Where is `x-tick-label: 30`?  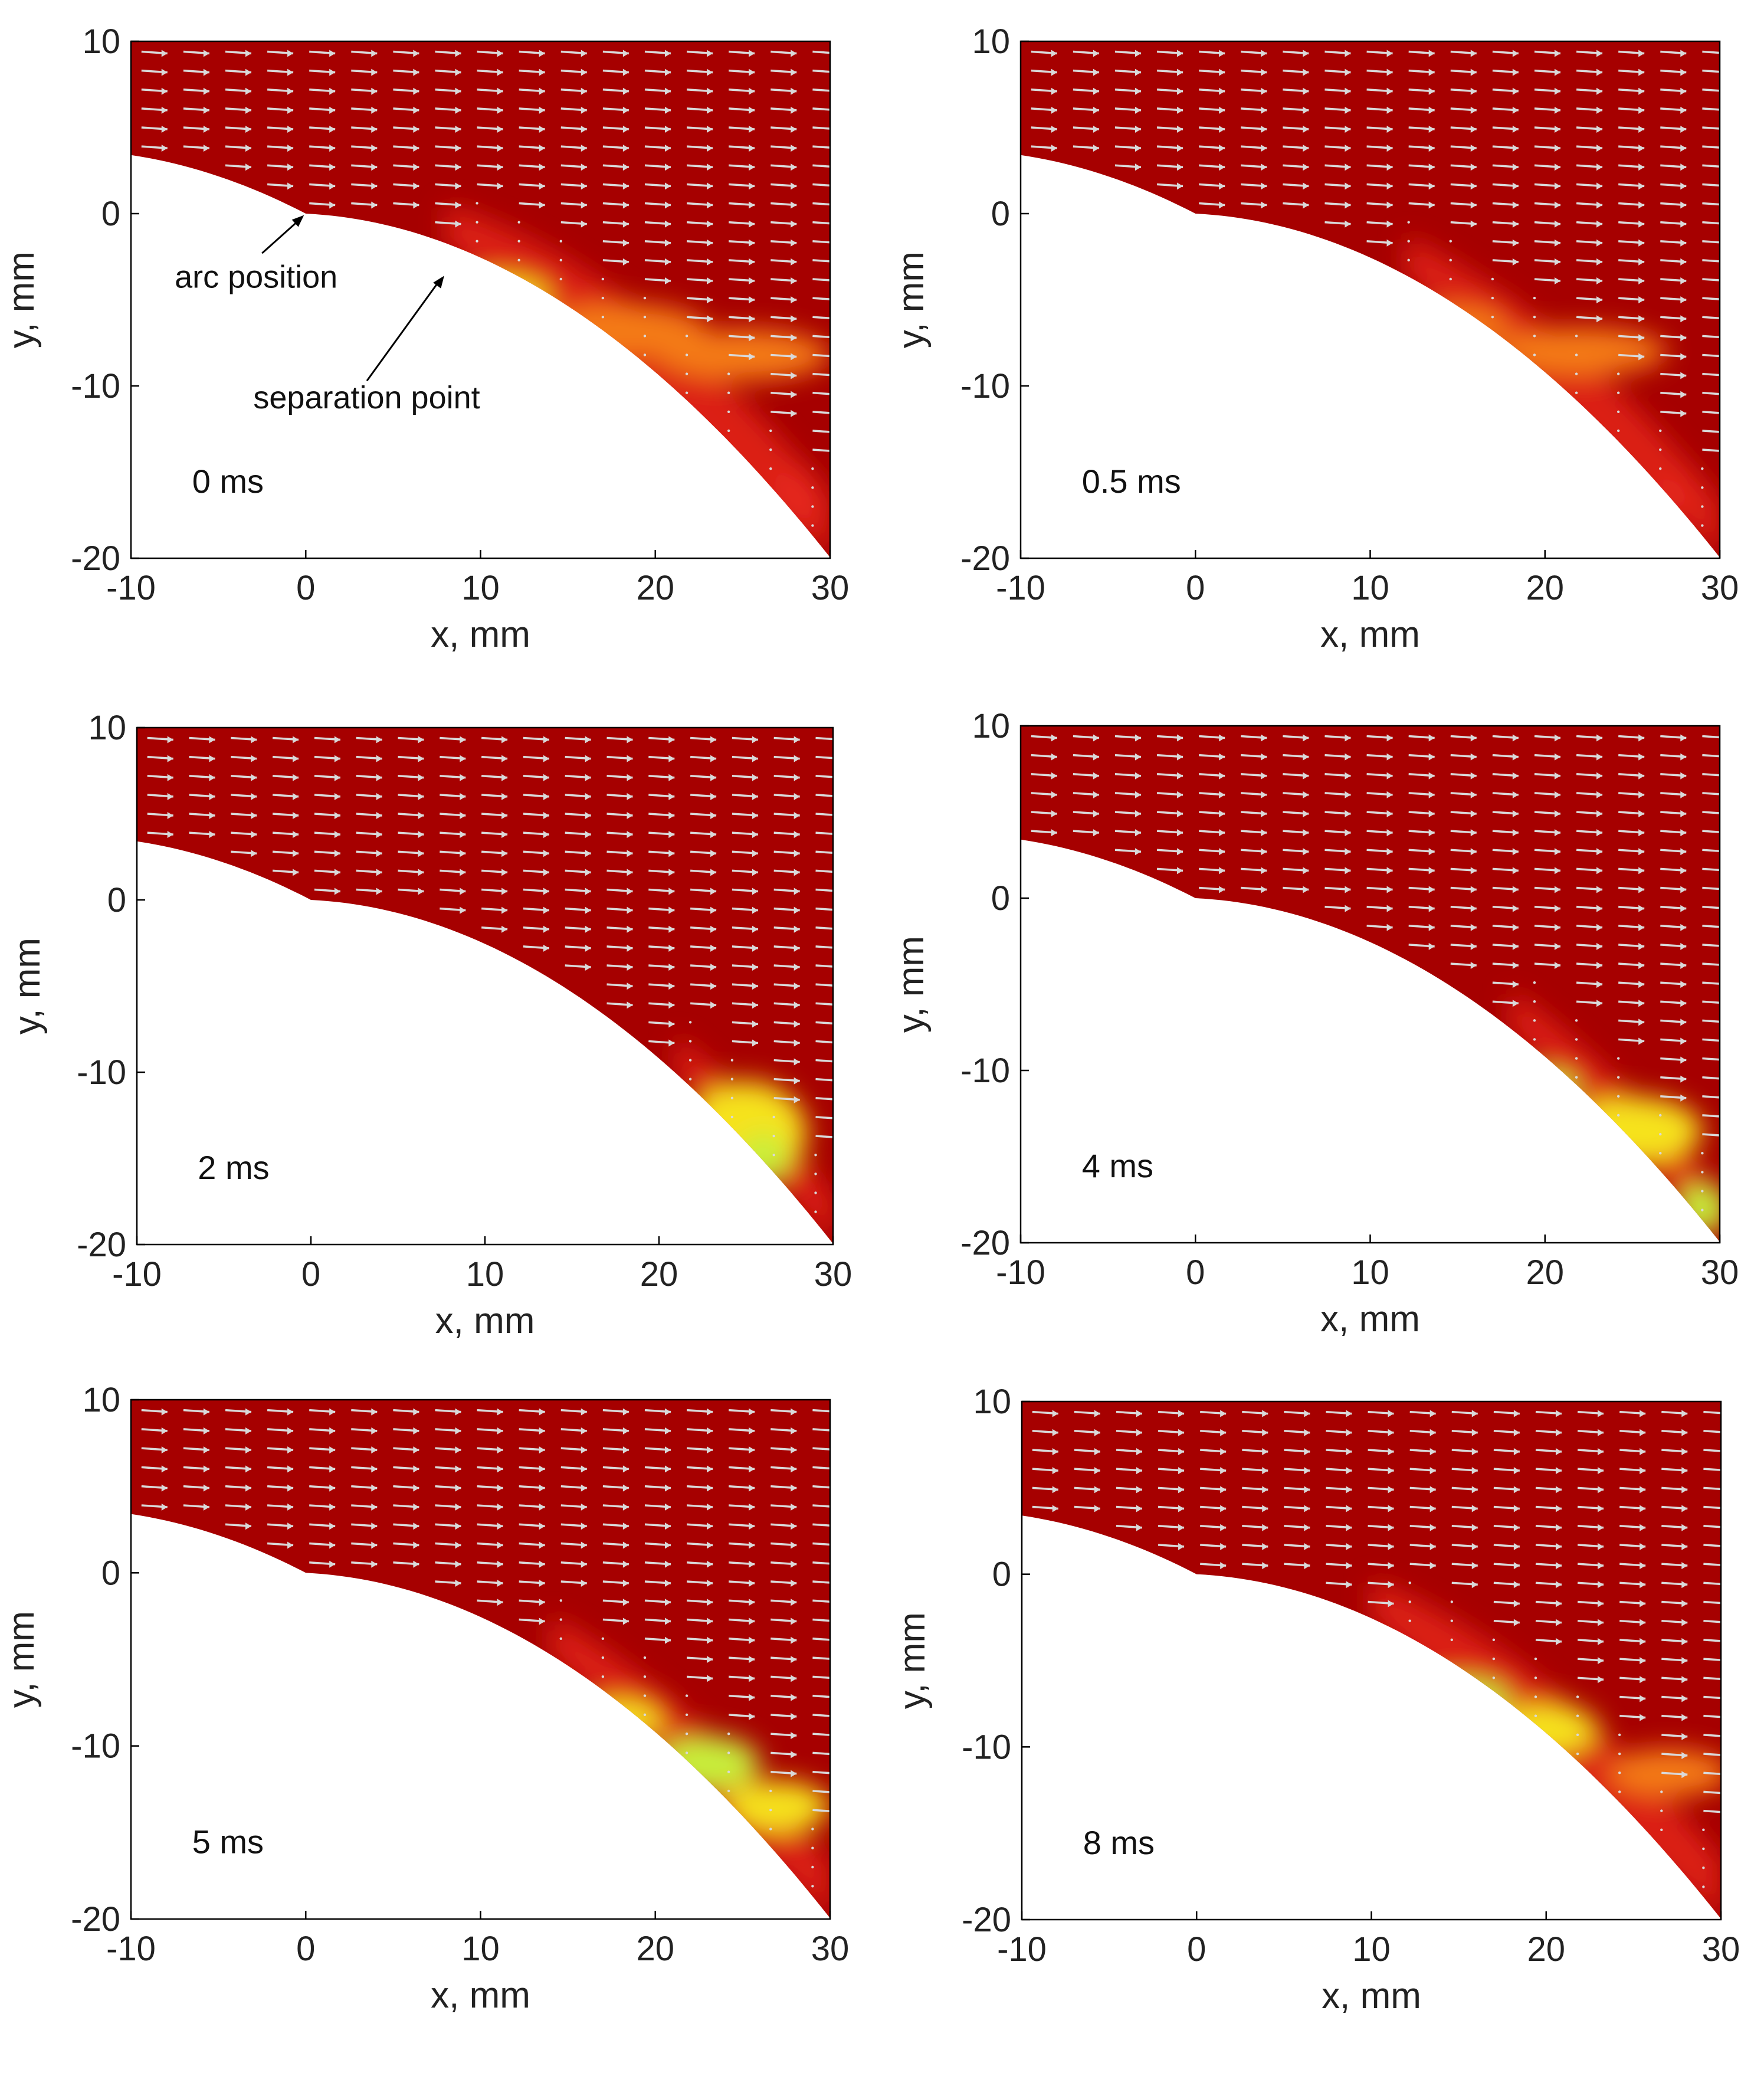 x-tick-label: 30 is located at coordinates (830, 588).